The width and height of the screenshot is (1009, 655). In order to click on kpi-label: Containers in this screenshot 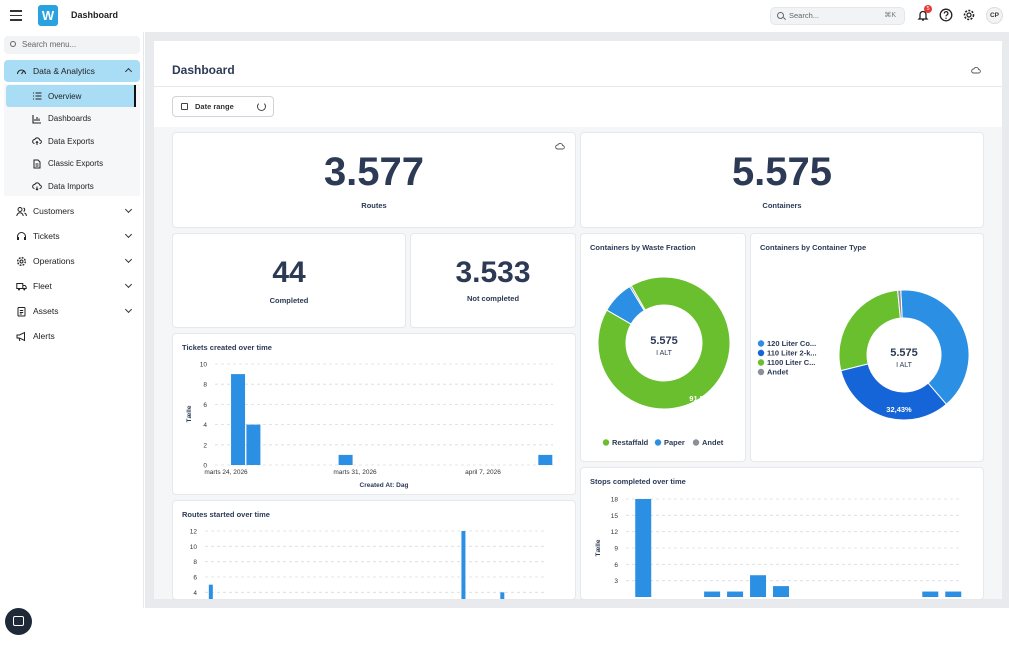, I will do `click(782, 205)`.